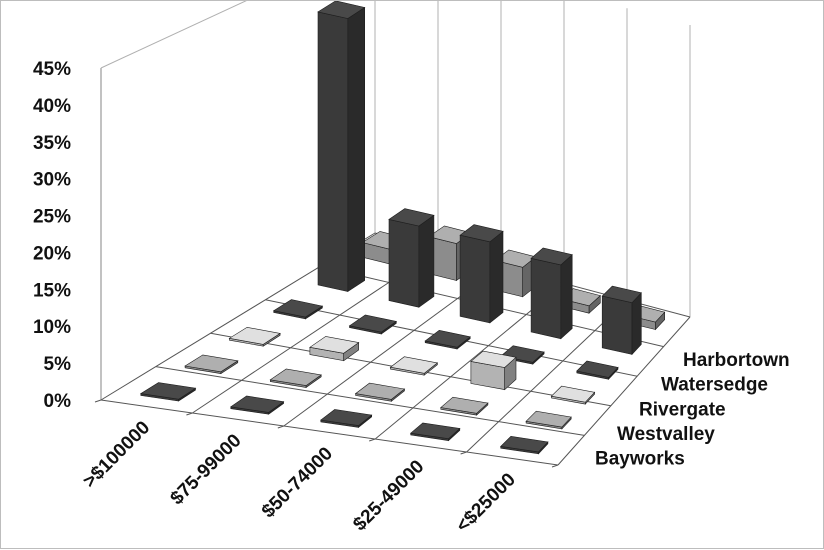 Image resolution: width=824 pixels, height=550 pixels. Describe the element at coordinates (52, 143) in the screenshot. I see `y-tick-label: 35%` at that location.